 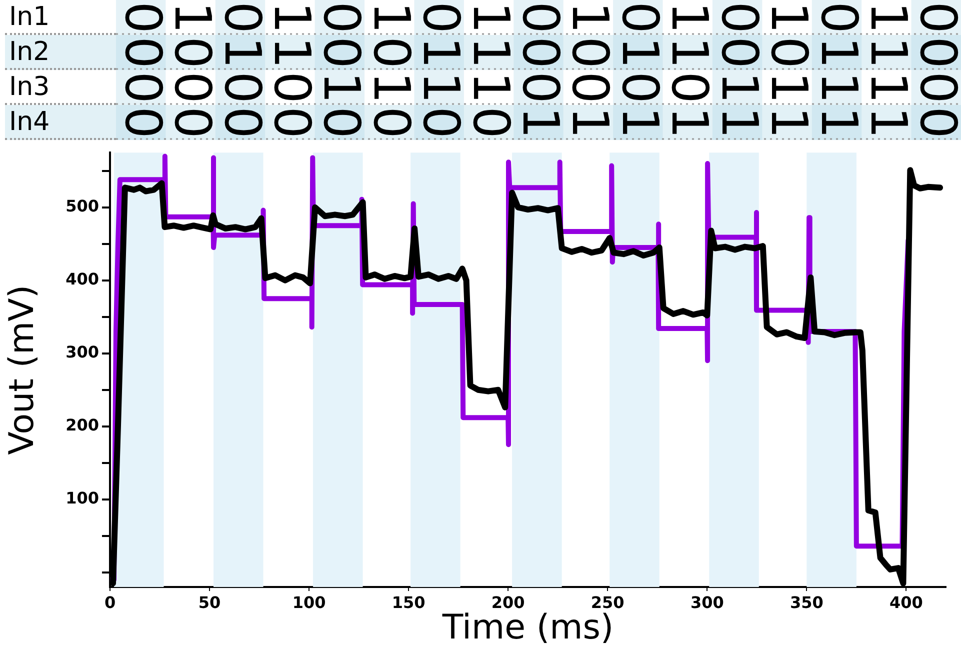 What do you see at coordinates (409, 602) in the screenshot?
I see `x-tick-label: 150` at bounding box center [409, 602].